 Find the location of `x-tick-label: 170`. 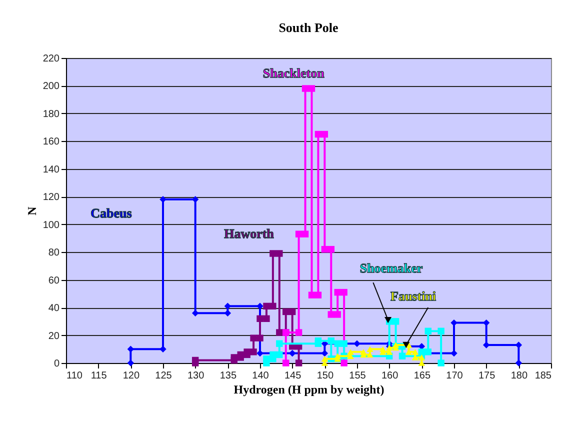

x-tick-label: 170 is located at coordinates (455, 376).